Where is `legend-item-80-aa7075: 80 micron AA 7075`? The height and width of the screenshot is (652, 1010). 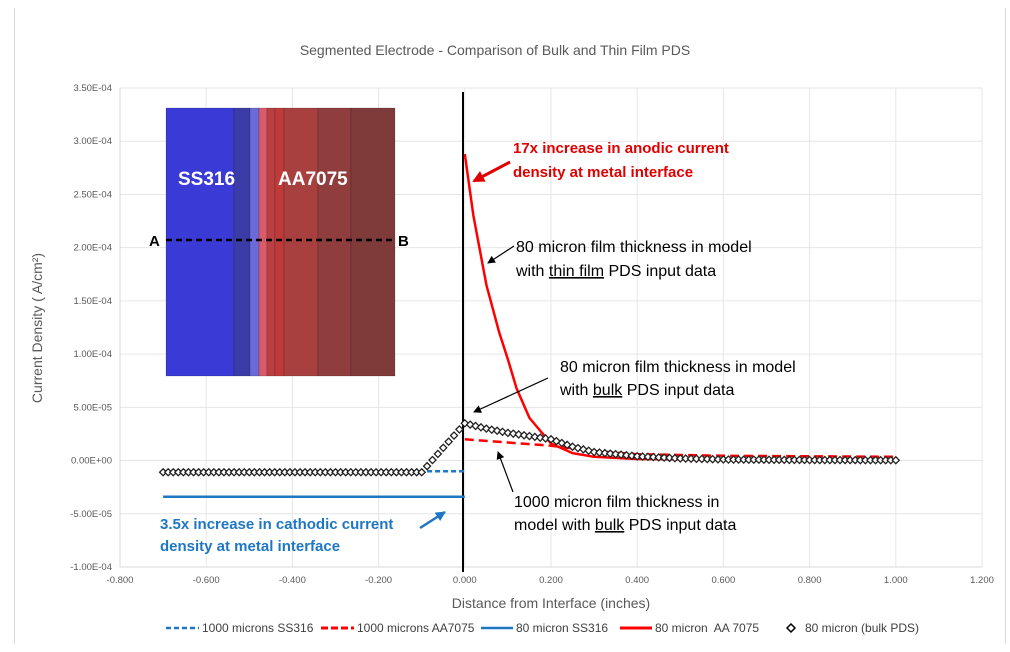
legend-item-80-aa7075: 80 micron AA 7075 is located at coordinates (689, 628).